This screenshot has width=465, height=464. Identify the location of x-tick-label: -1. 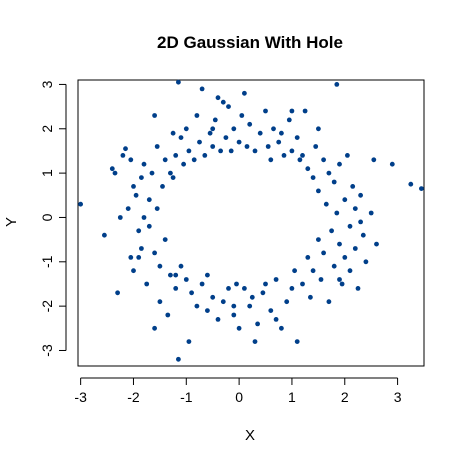
(186, 397).